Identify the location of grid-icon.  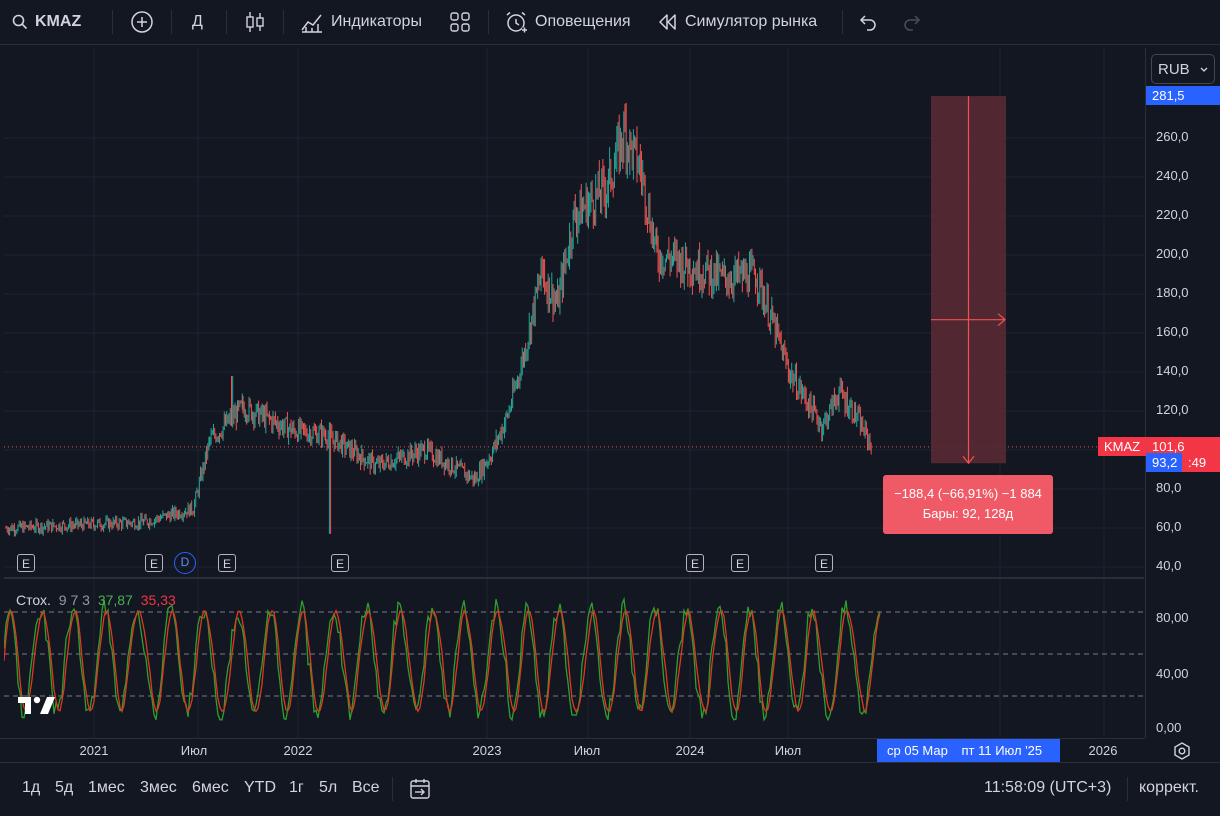
(460, 22).